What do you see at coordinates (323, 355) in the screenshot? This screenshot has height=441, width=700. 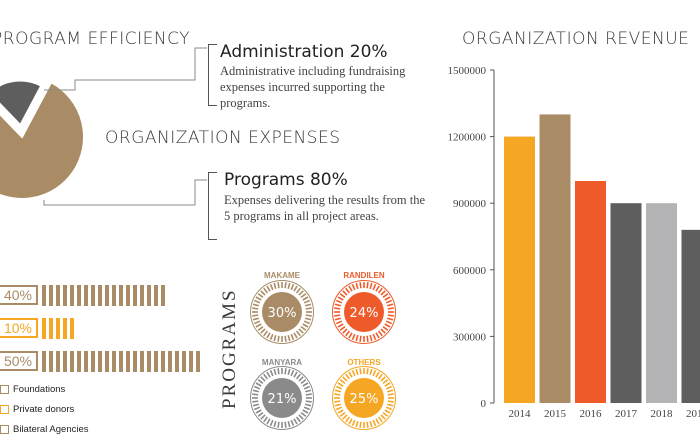 I see `program-rings: 30% 24% 21% 25%` at bounding box center [323, 355].